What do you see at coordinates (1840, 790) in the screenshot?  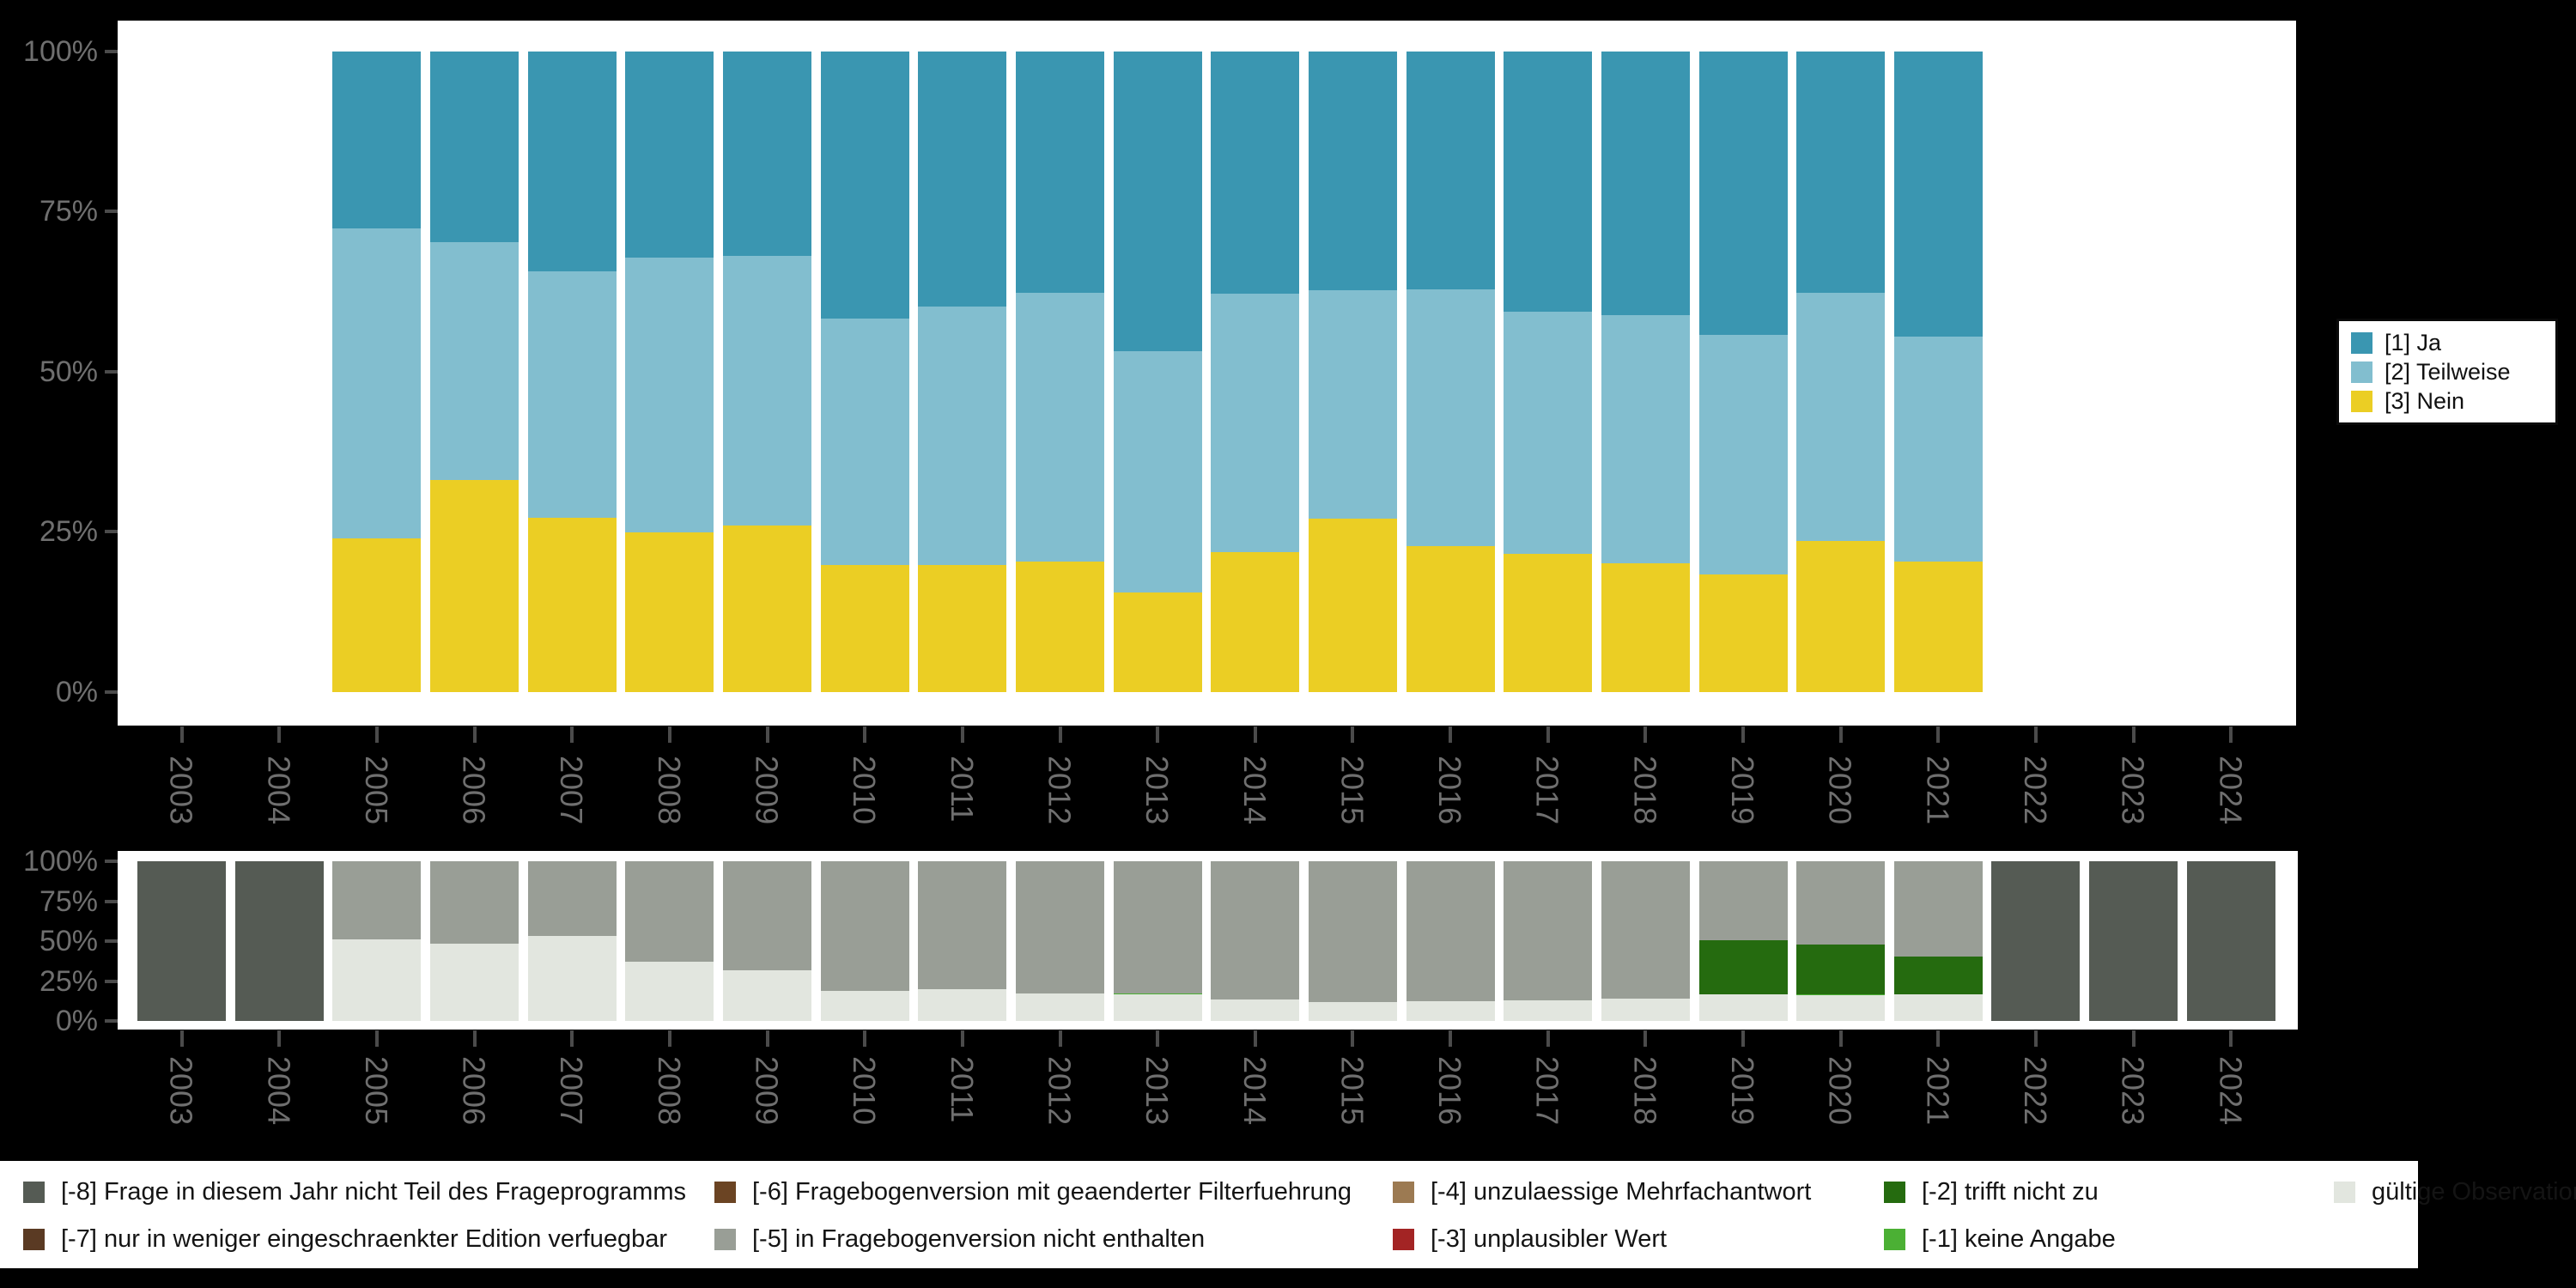 I see `x-axis-year-label: 2020` at bounding box center [1840, 790].